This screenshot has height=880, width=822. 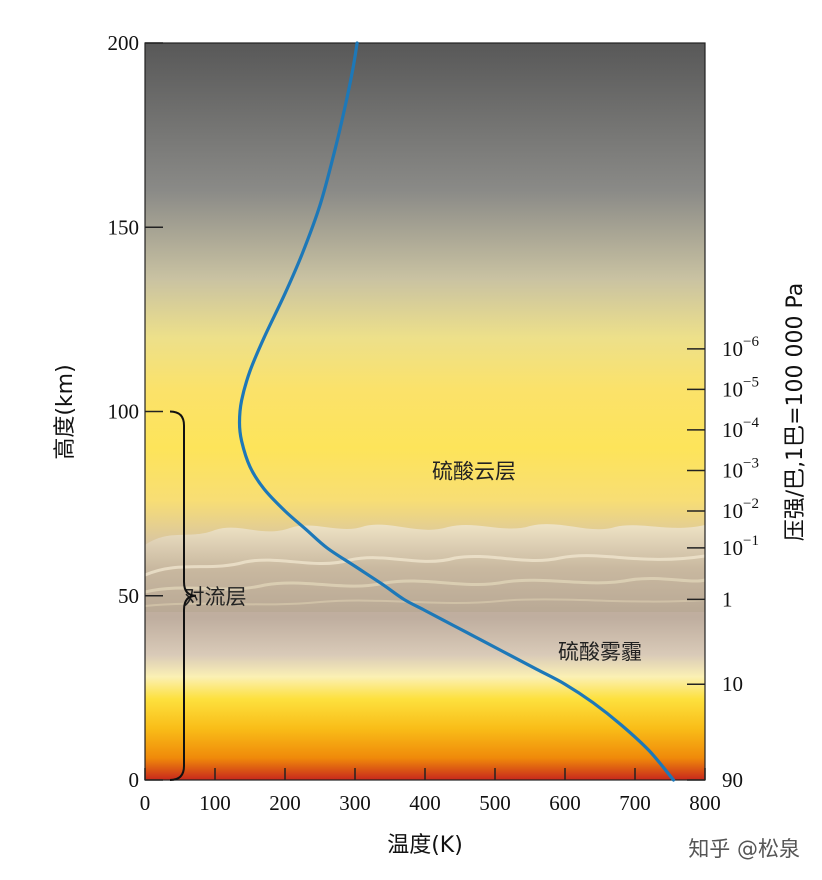 I want to click on y-axis: 0 50 100 150 200, so click(x=135, y=411).